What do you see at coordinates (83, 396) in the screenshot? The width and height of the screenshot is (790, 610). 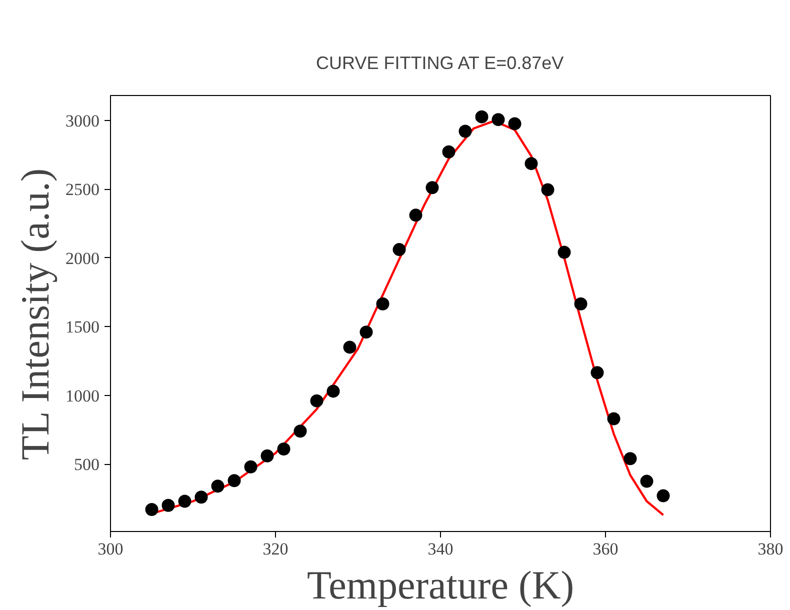 I see `y-tick-label: 1000` at bounding box center [83, 396].